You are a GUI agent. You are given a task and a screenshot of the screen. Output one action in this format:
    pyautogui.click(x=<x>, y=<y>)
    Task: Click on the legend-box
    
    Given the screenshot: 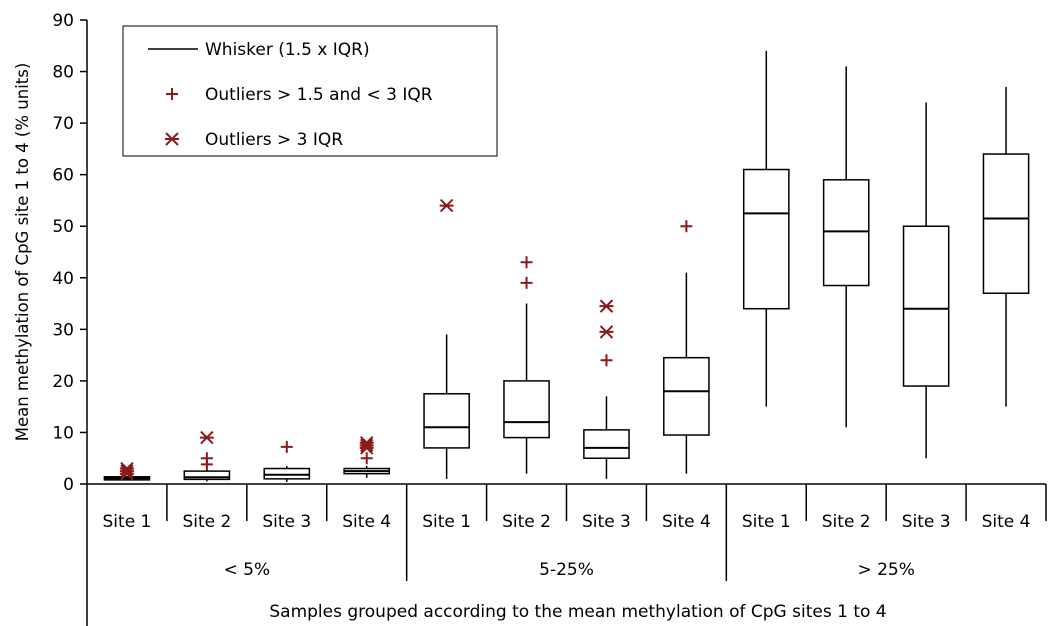 What is the action you would take?
    pyautogui.click(x=310, y=91)
    